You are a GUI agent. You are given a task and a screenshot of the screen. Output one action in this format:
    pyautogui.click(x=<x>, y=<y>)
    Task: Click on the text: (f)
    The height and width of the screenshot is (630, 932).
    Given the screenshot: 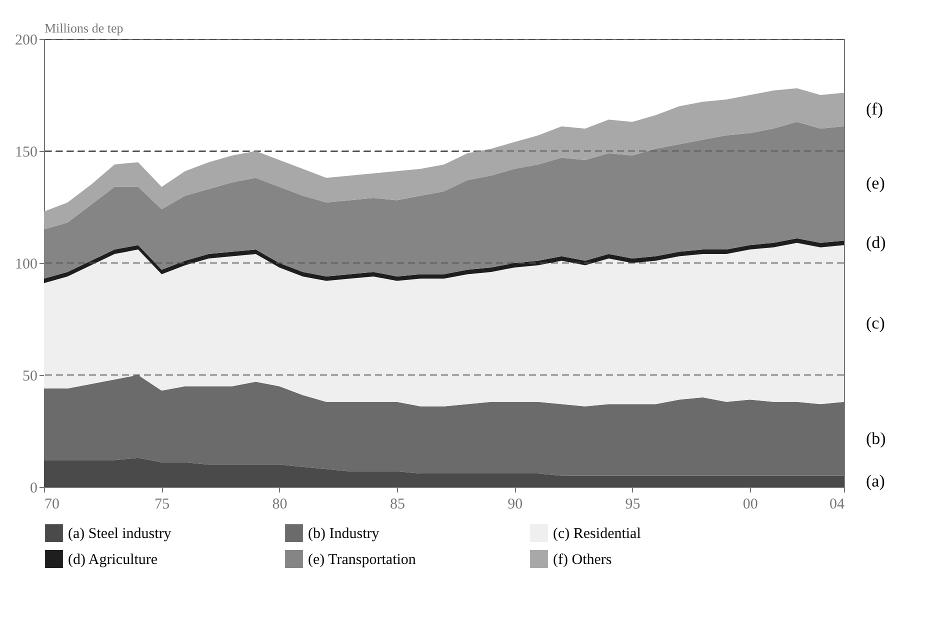 What is the action you would take?
    pyautogui.click(x=874, y=109)
    